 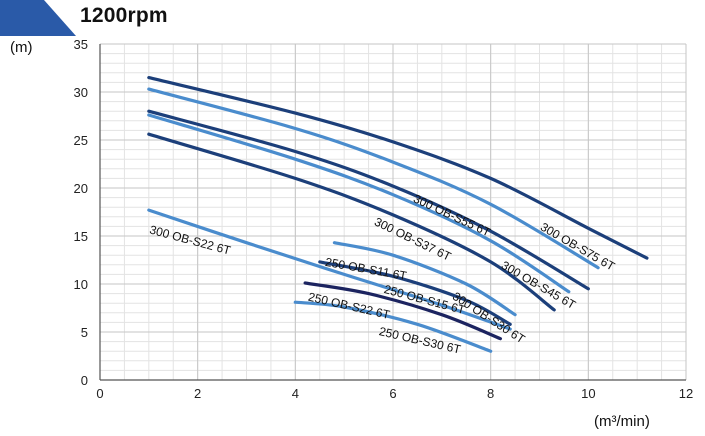 I want to click on series-line-250-ob-s22-6t, so click(x=402, y=311).